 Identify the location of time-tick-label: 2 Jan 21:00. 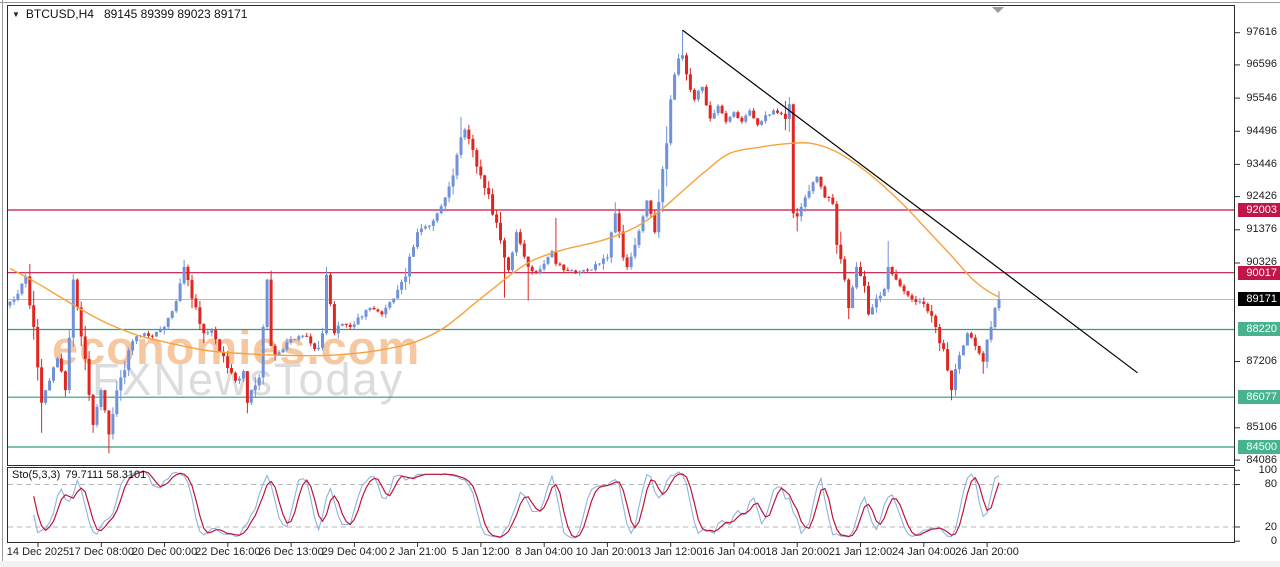
(417, 552).